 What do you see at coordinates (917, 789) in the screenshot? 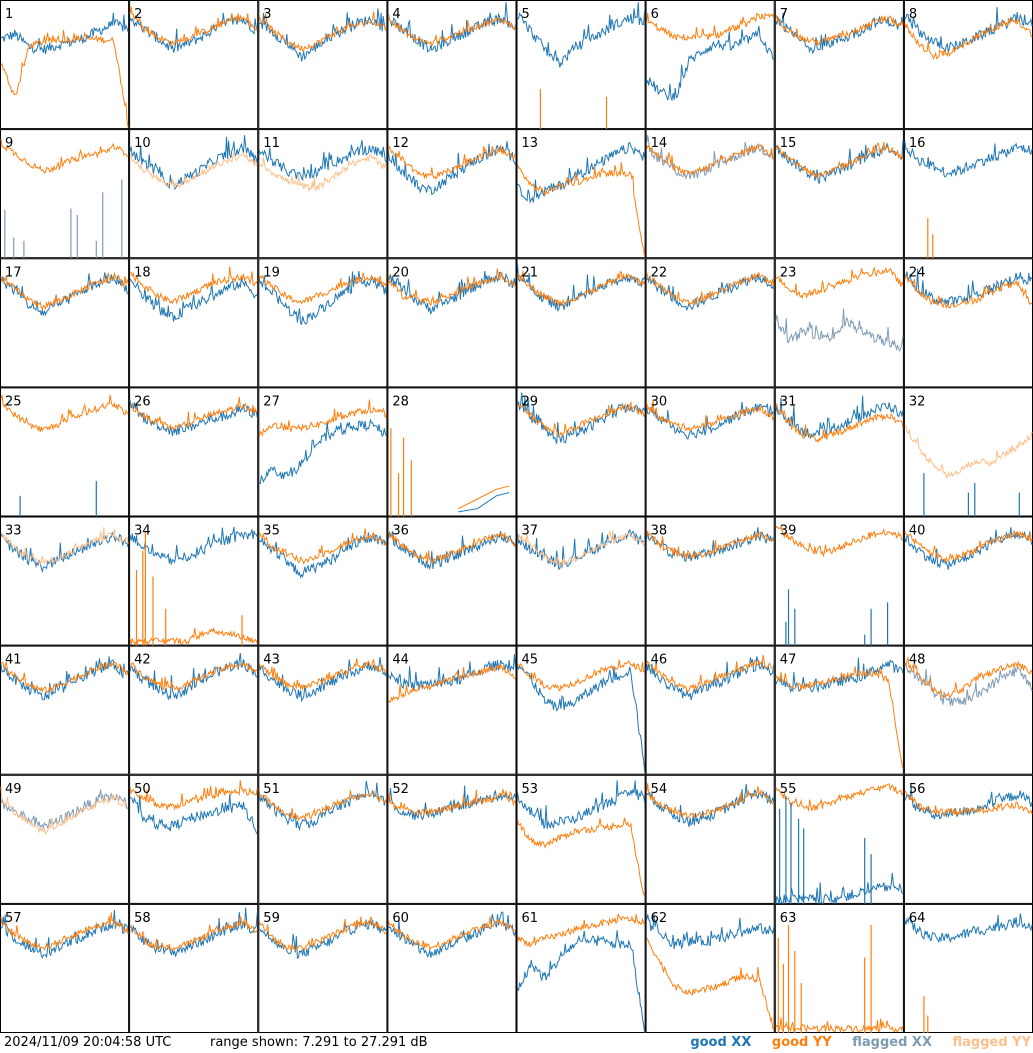
I see `panel-label-56: 56` at bounding box center [917, 789].